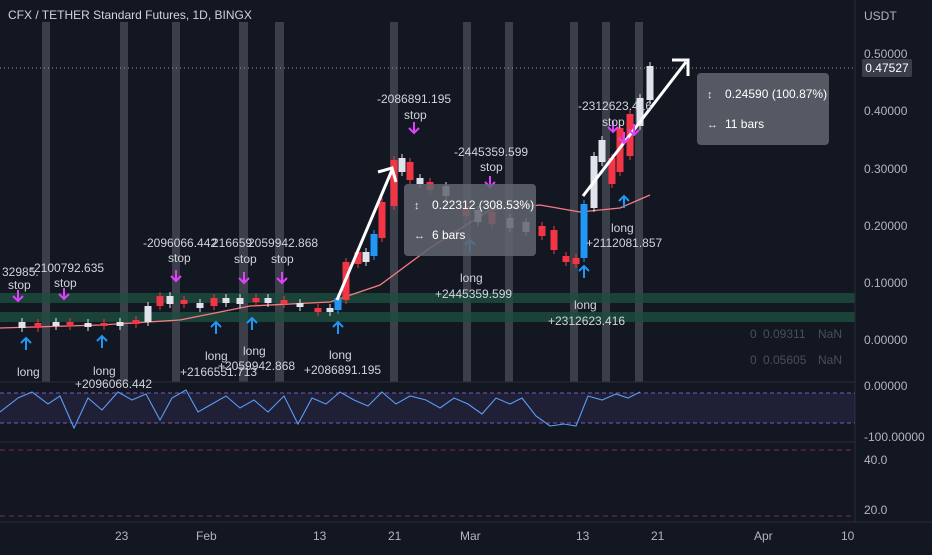  What do you see at coordinates (887, 68) in the screenshot?
I see `current-price-badge: 0.47527` at bounding box center [887, 68].